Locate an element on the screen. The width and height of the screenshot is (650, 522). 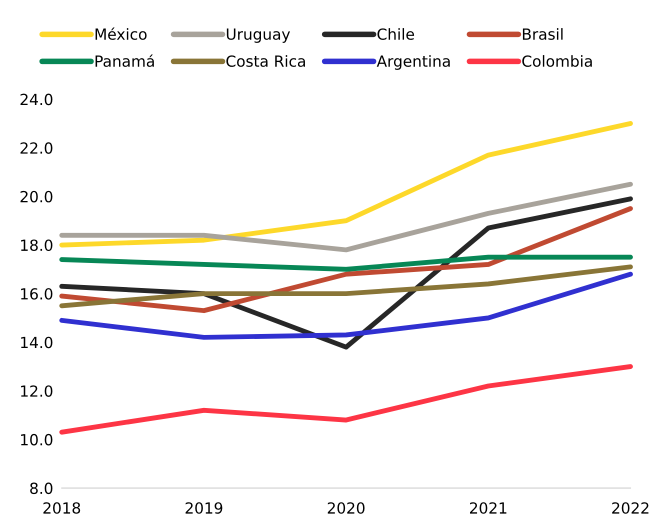
x-tick-label: 2021 is located at coordinates (488, 508).